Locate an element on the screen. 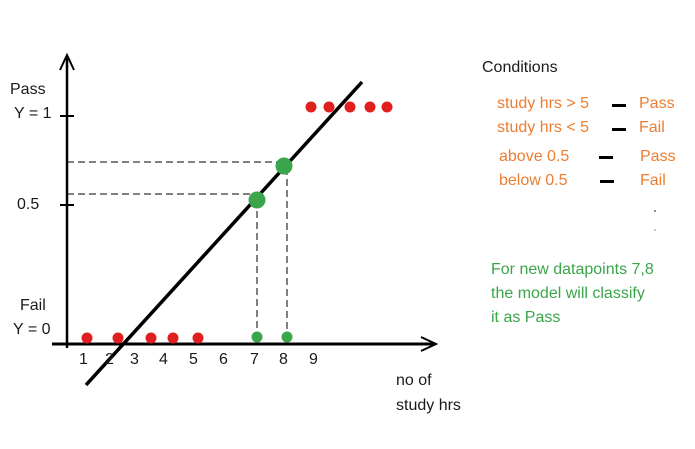 The height and width of the screenshot is (449, 695). x-tick-label-1: 1 is located at coordinates (83, 359).